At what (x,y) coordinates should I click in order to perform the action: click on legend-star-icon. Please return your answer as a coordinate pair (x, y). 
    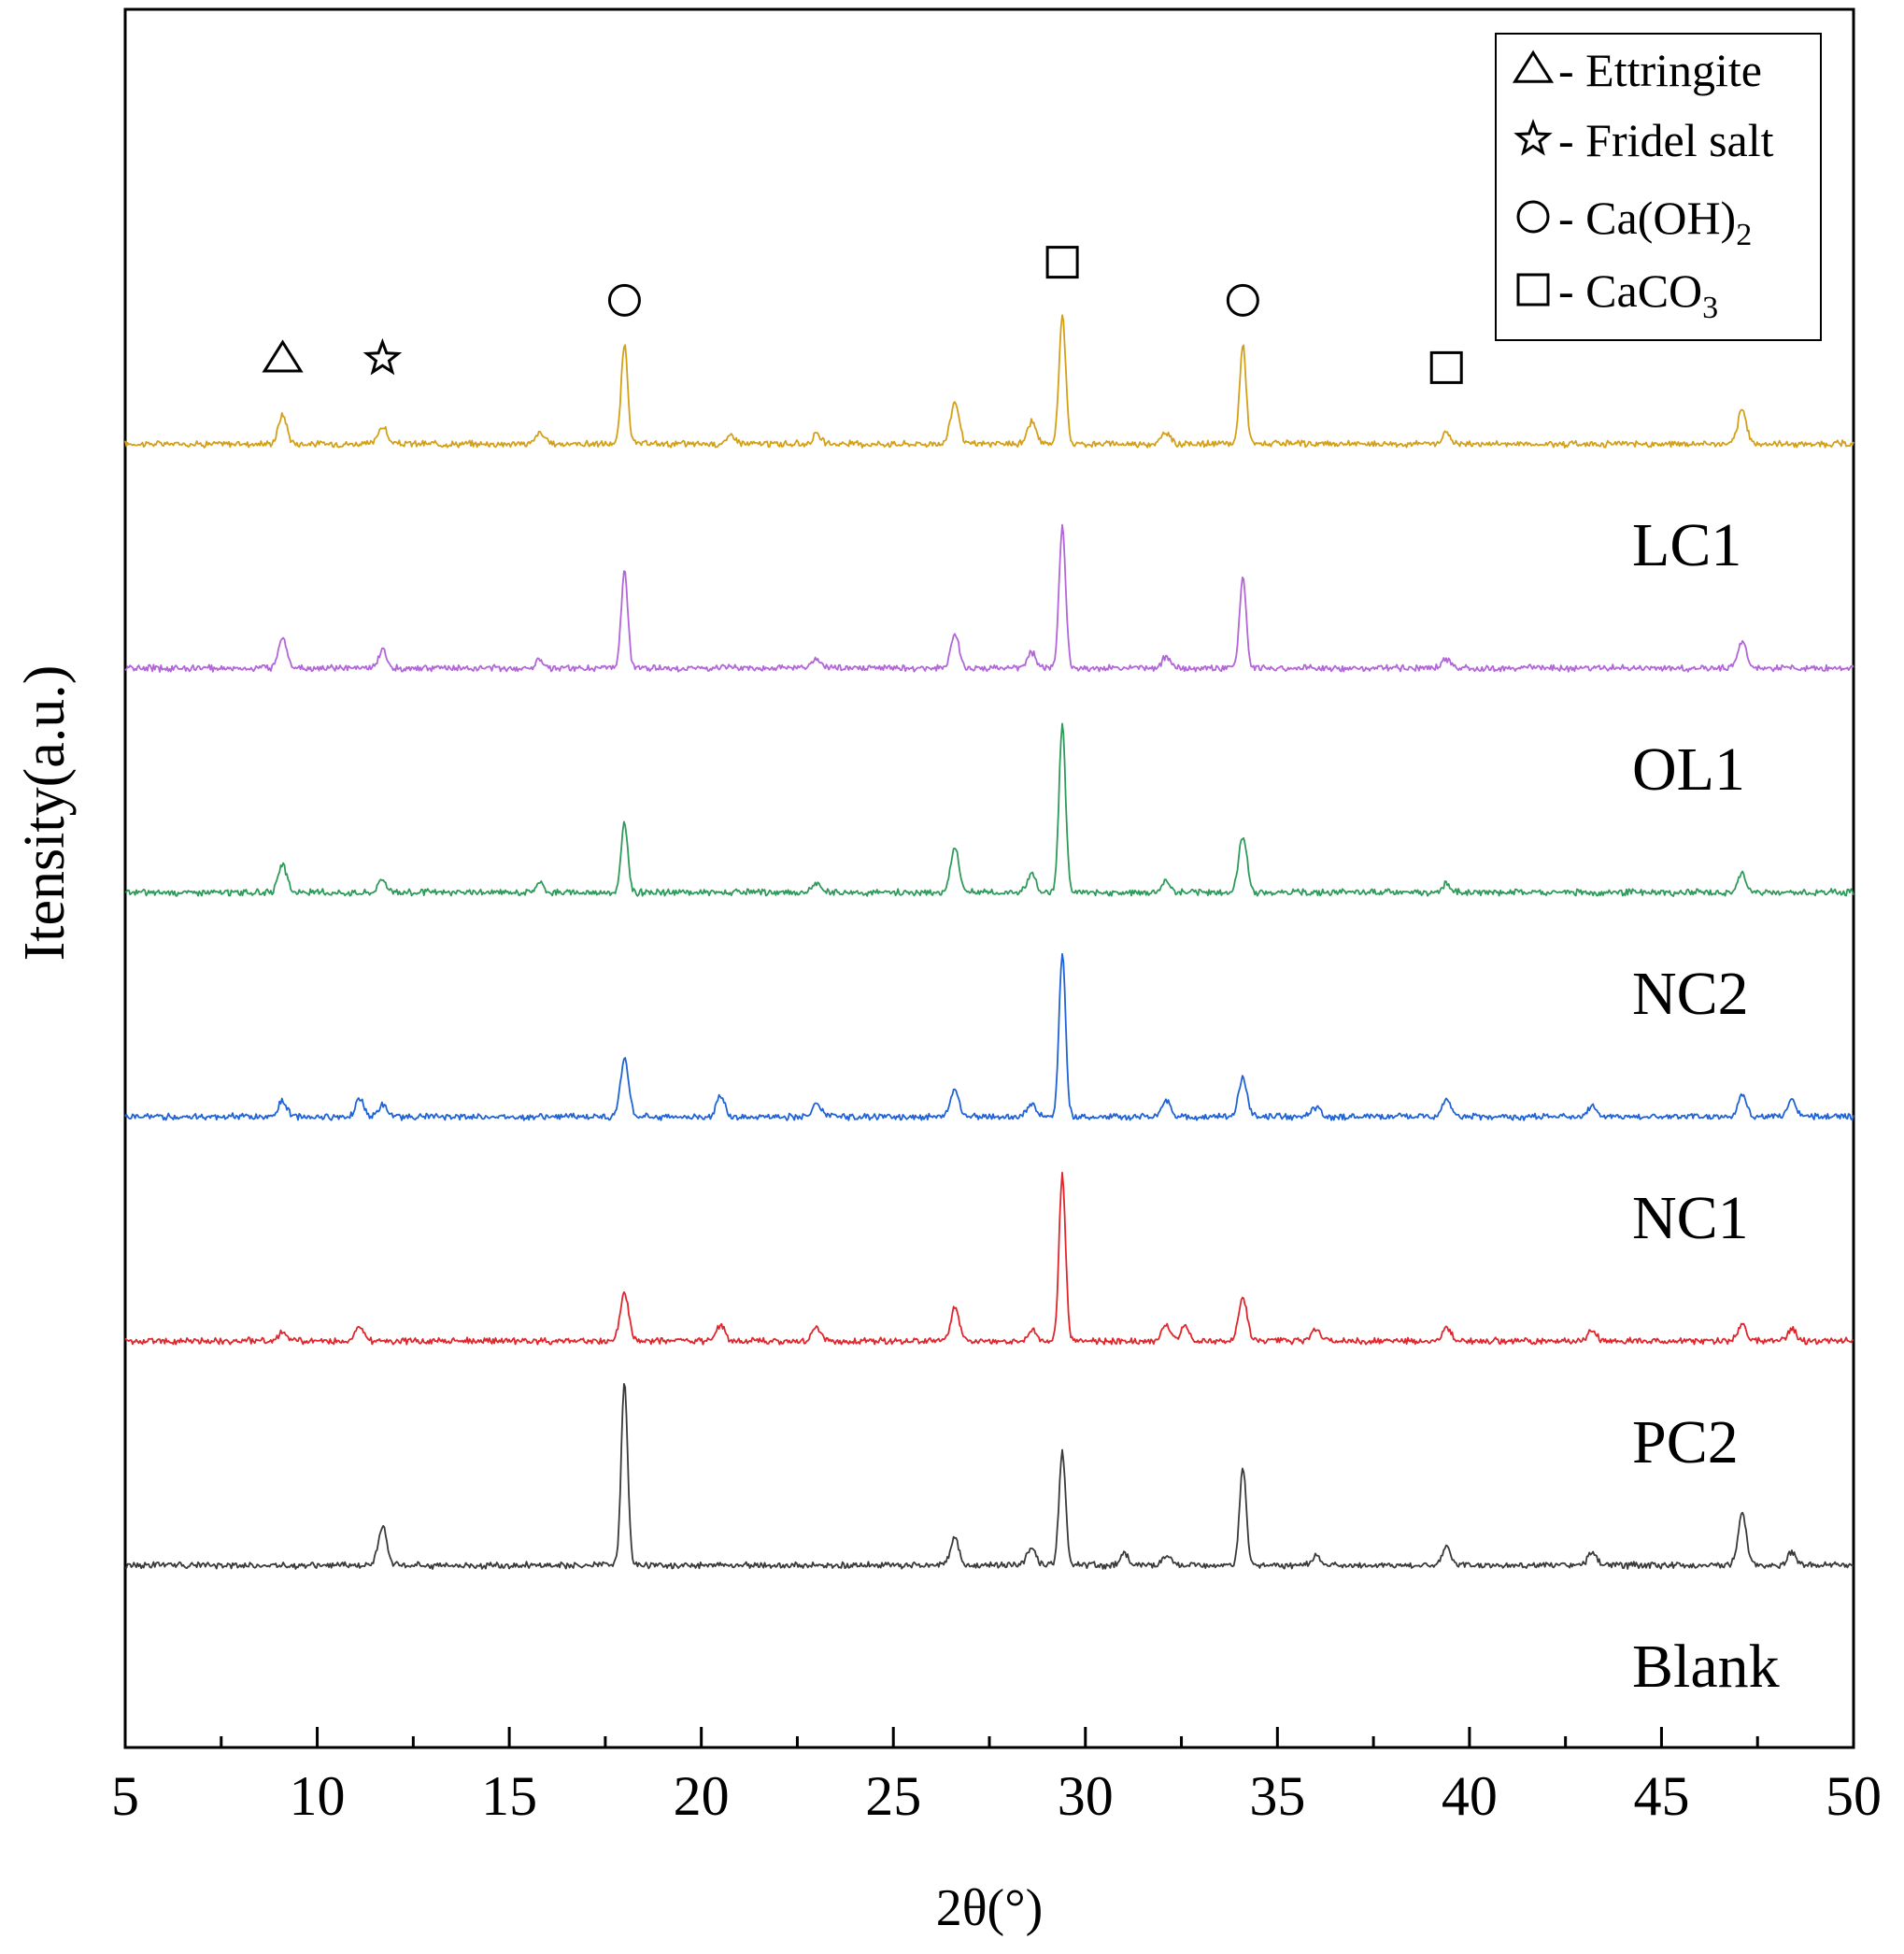
    Looking at the image, I should click on (1533, 137).